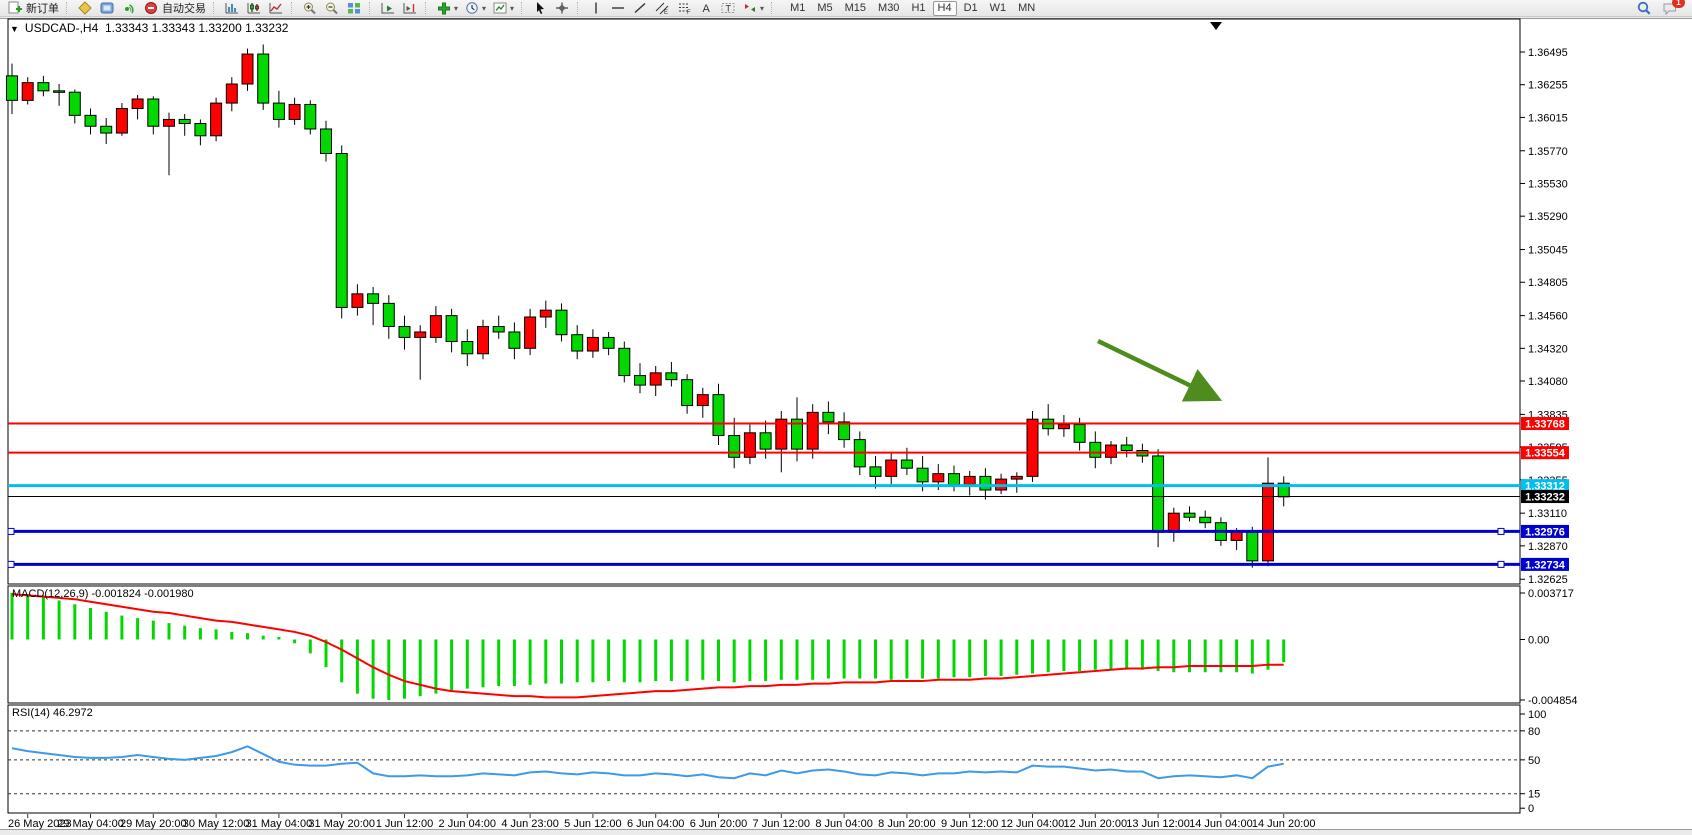 This screenshot has height=835, width=1692. I want to click on tf-button-w1: W1, so click(998, 7).